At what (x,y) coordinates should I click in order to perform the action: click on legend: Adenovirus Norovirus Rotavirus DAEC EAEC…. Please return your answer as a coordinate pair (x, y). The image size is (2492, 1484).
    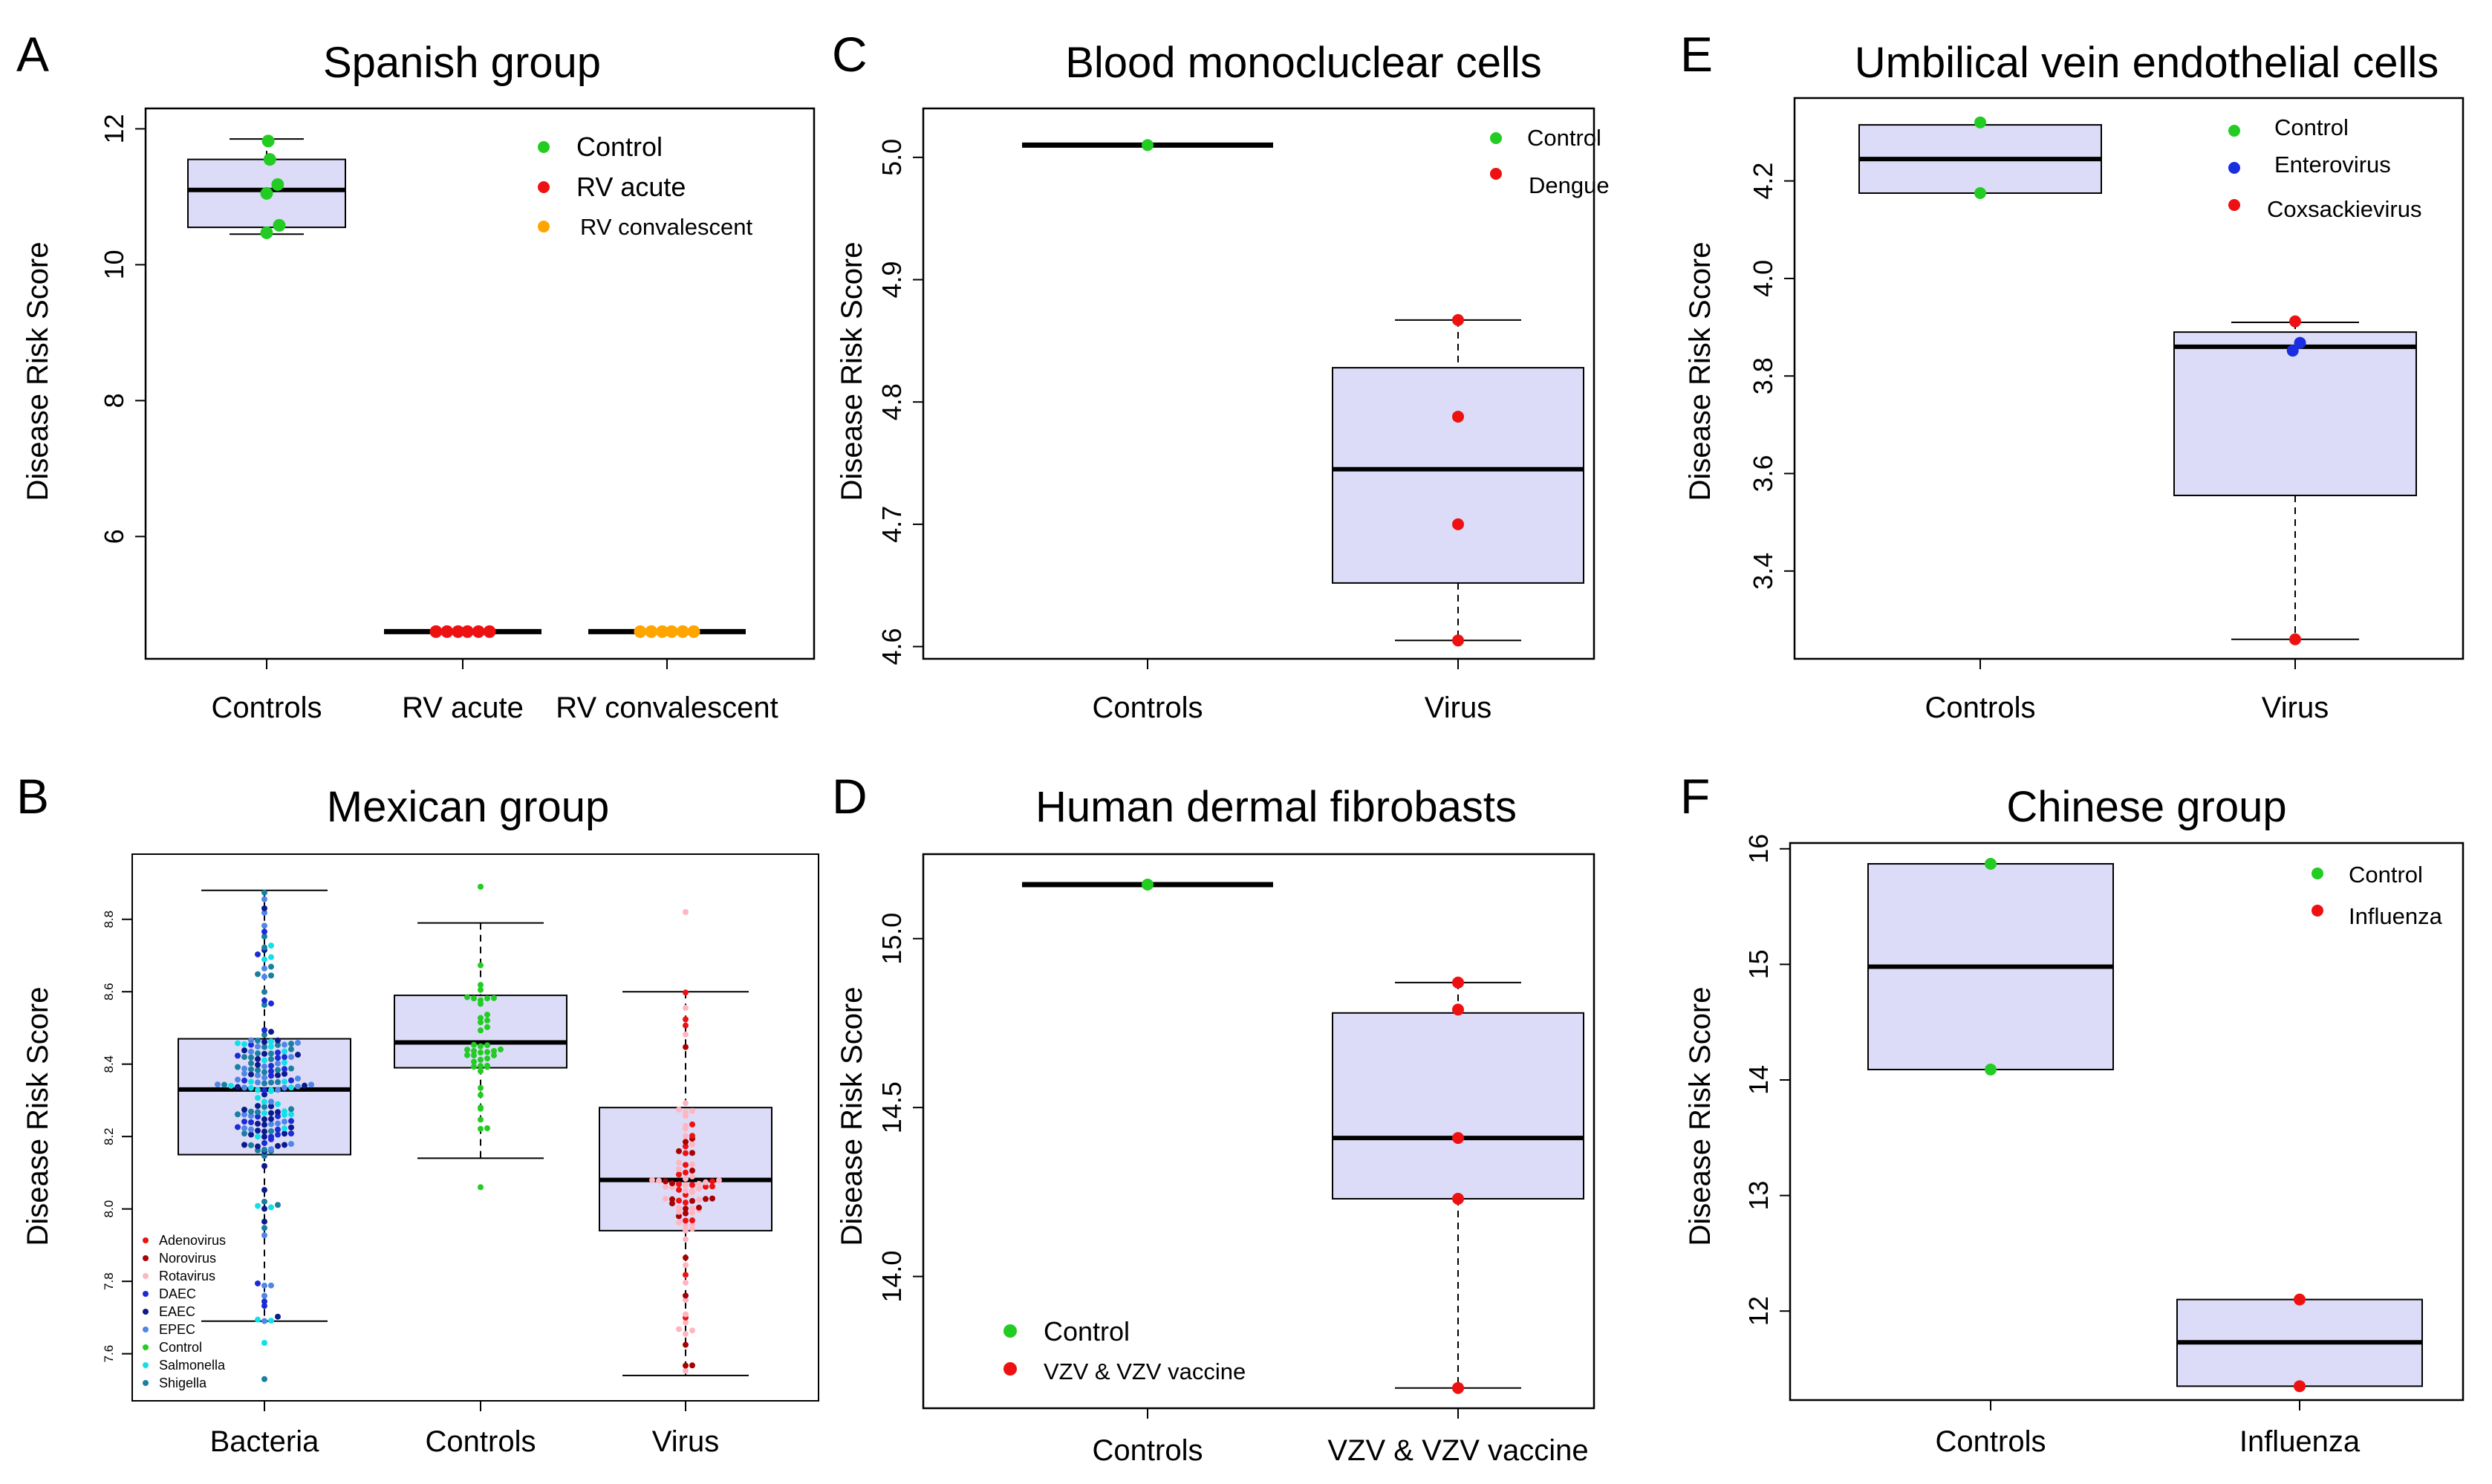
    Looking at the image, I should click on (184, 1312).